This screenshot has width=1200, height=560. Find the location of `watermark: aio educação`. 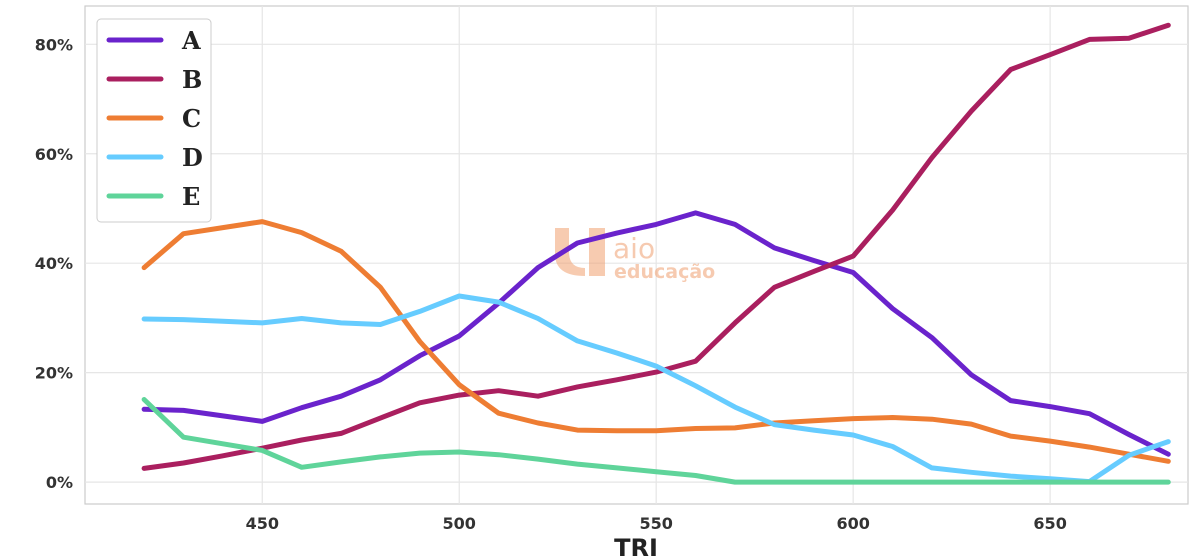

watermark: aio educação is located at coordinates (635, 255).